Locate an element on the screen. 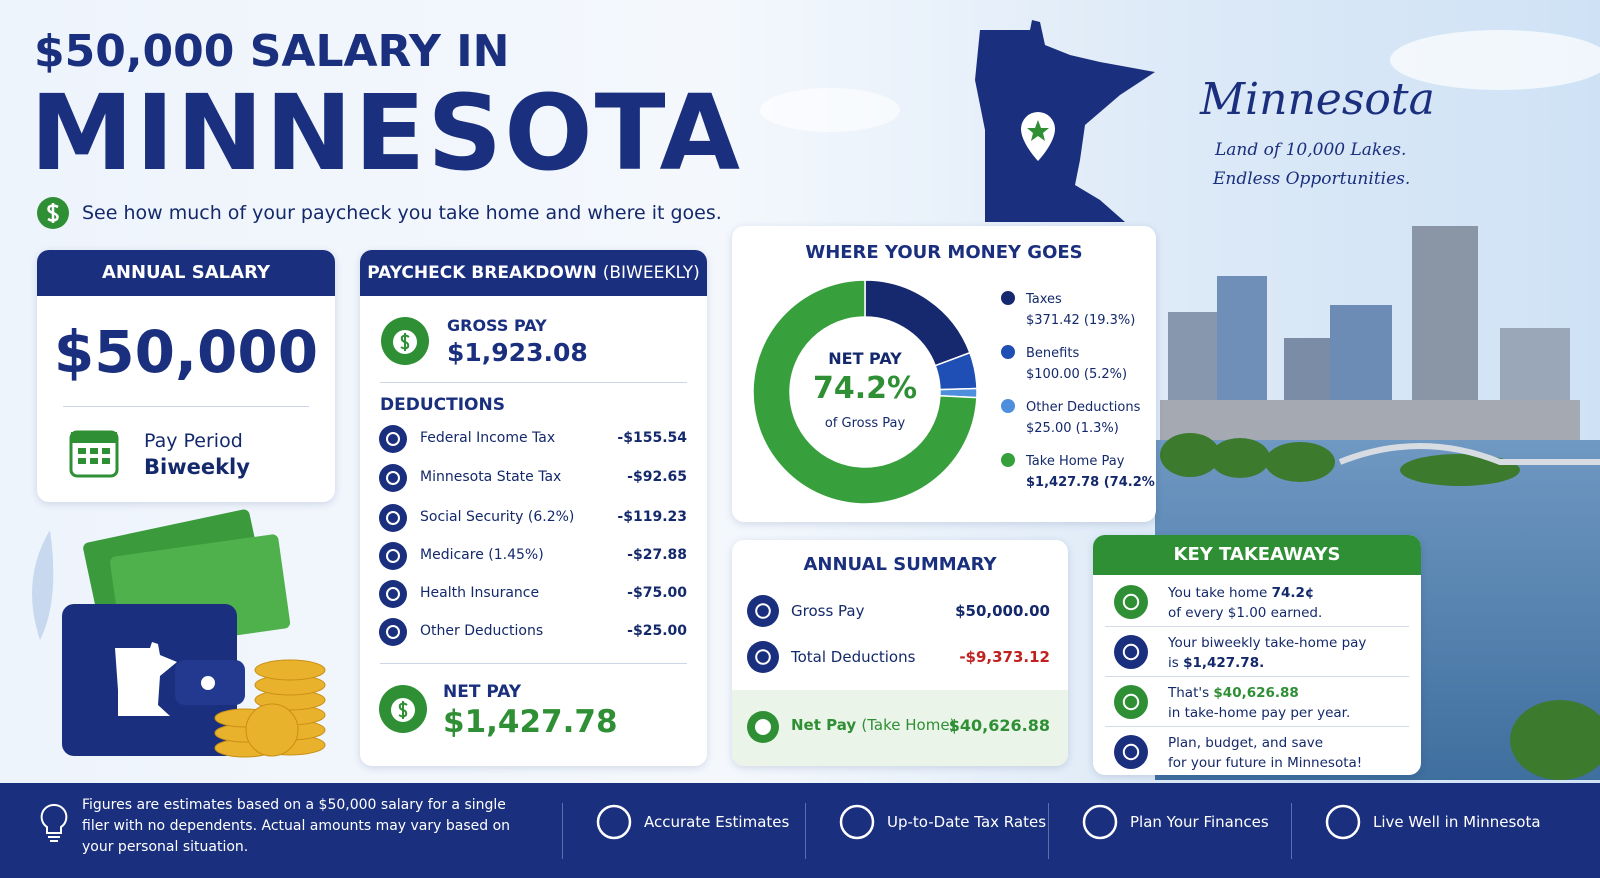 This screenshot has width=1600, height=878. takeaway-text: 74.2¢ is located at coordinates (1293, 593).